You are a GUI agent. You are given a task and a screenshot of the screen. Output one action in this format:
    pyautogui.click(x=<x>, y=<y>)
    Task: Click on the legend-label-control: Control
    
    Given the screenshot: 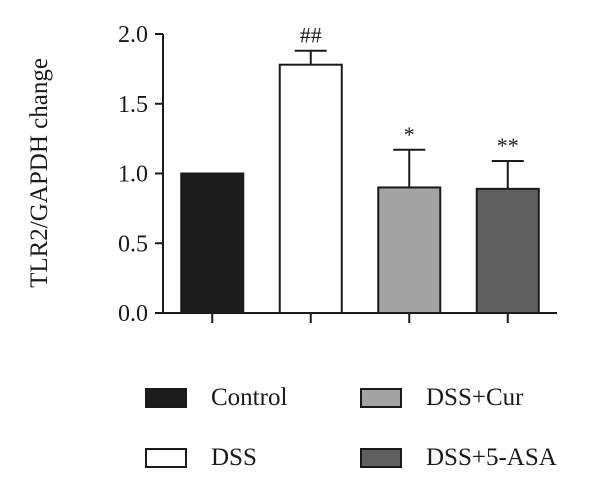 What is the action you would take?
    pyautogui.click(x=249, y=397)
    